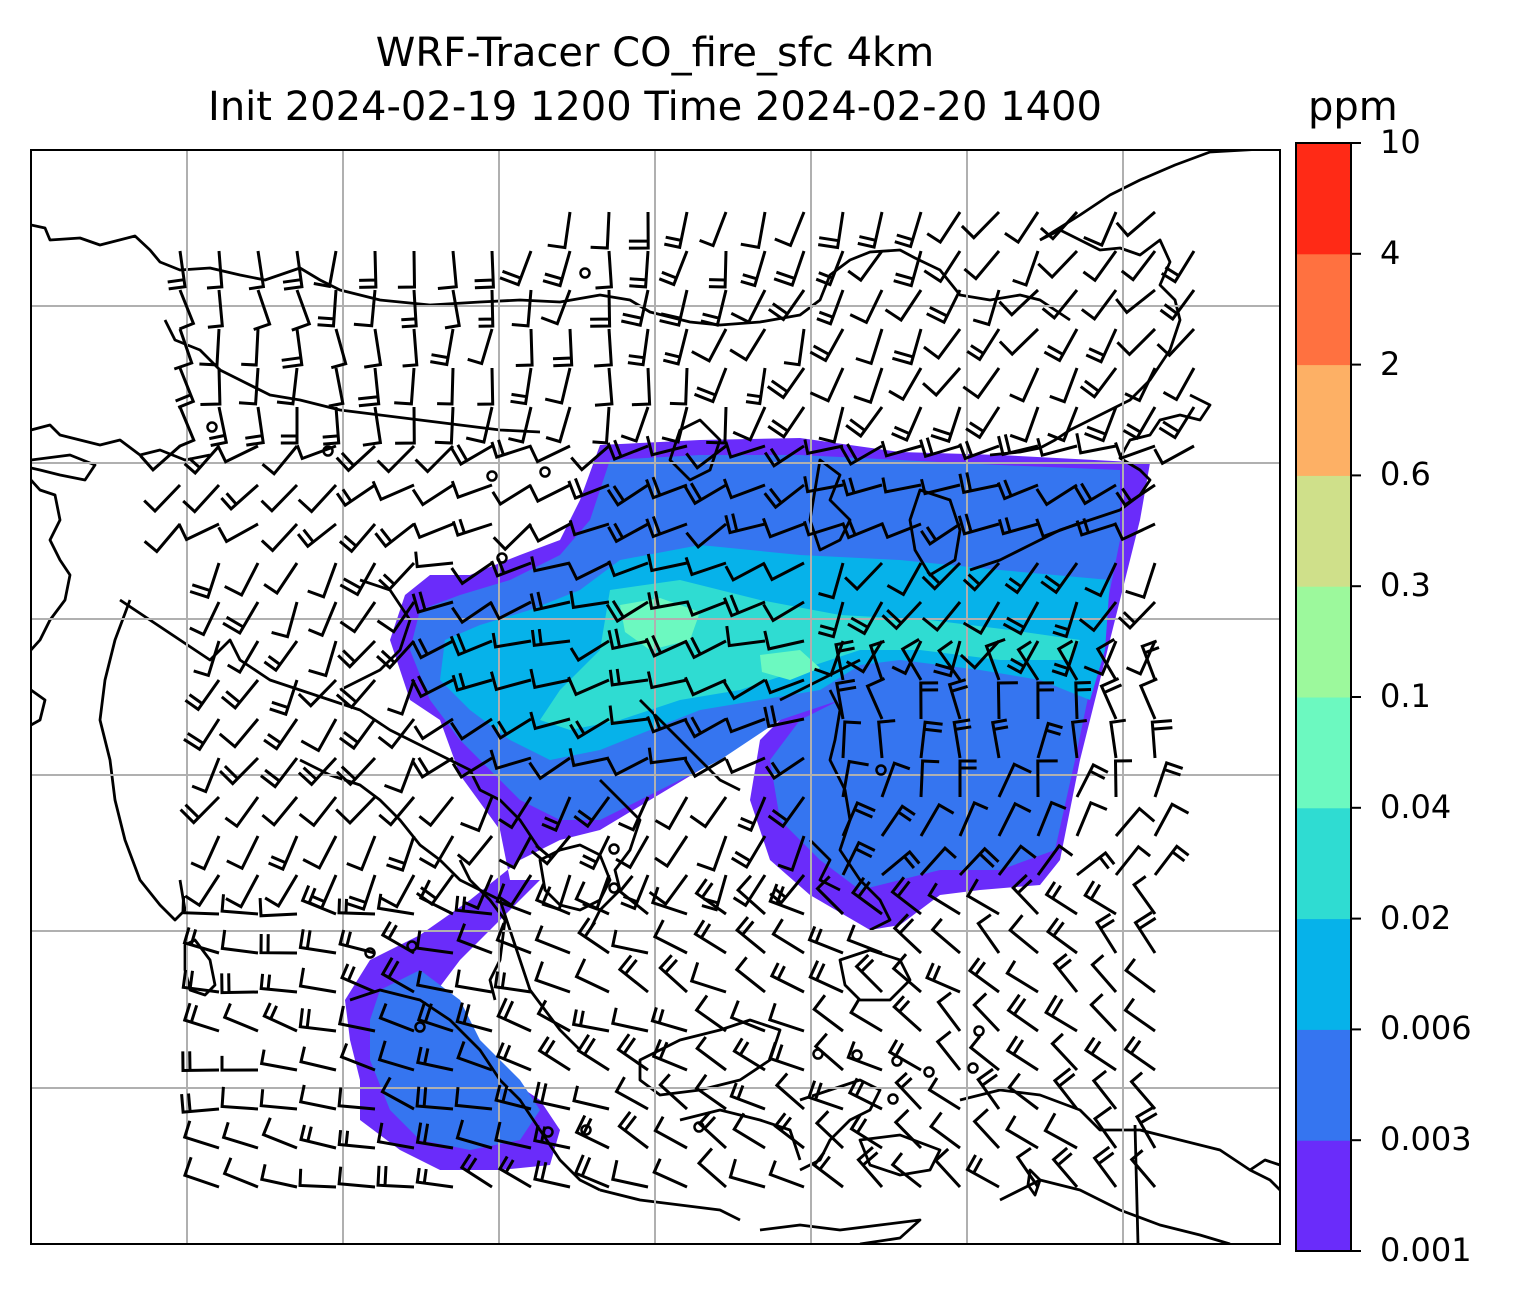 The image size is (1528, 1306). I want to click on colorbar-unit-label: ppm, so click(1353, 107).